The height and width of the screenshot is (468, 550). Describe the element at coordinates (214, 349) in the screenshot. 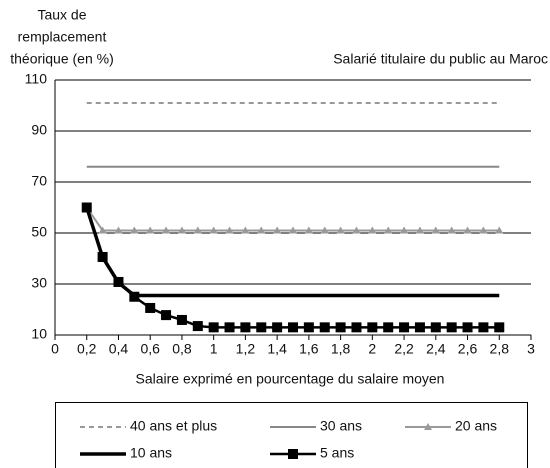

I see `x-tick-label: 1` at that location.